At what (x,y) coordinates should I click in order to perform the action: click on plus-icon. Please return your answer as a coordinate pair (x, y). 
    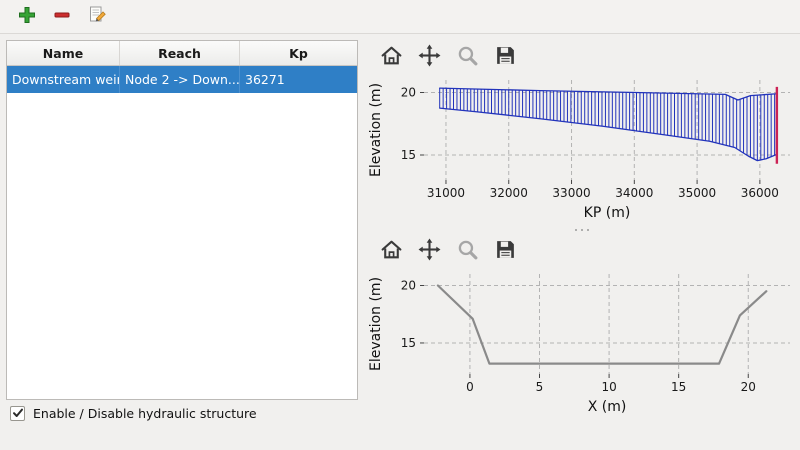
    Looking at the image, I should click on (27, 17).